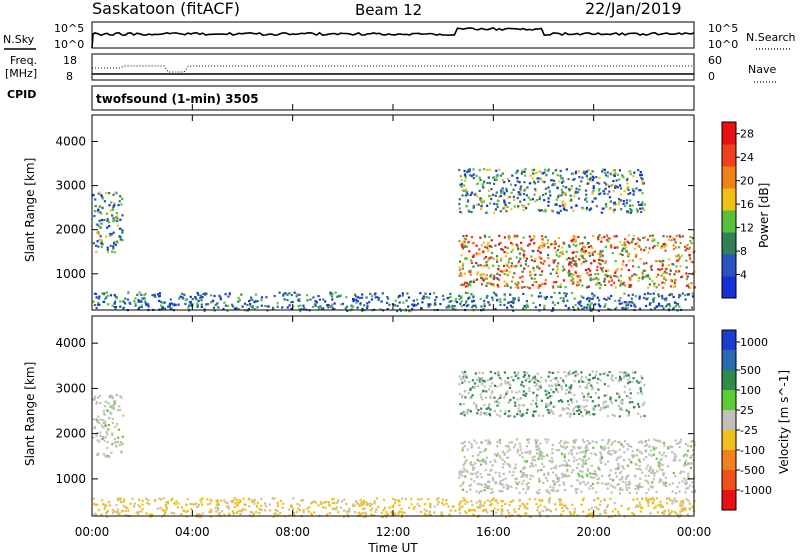  Describe the element at coordinates (754, 342) in the screenshot. I see `colorbar-tick-label: 1000` at that location.